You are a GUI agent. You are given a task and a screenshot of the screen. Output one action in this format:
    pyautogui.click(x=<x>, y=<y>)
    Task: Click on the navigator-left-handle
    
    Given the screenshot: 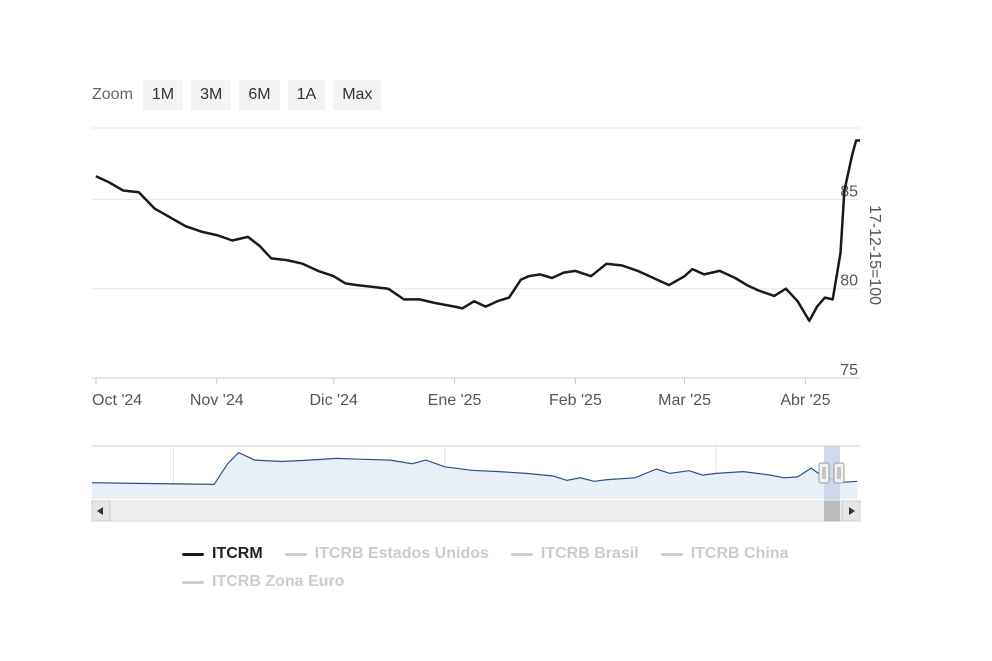 What is the action you would take?
    pyautogui.click(x=824, y=473)
    